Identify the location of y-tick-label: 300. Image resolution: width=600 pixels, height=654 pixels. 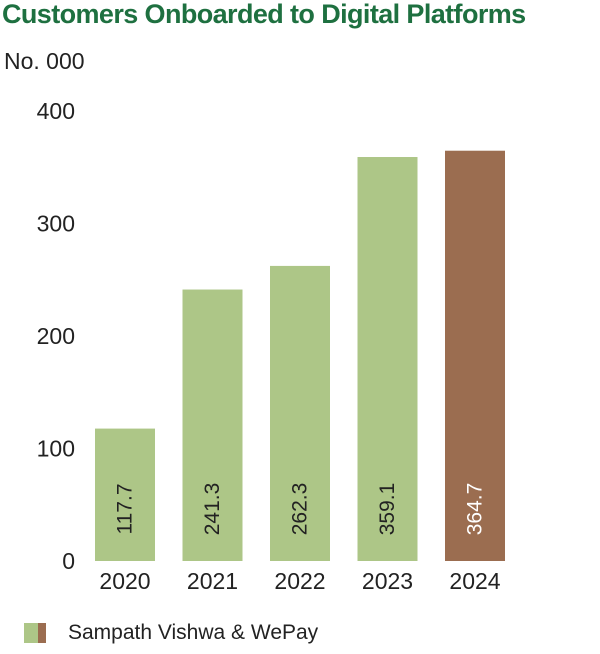
(56, 224).